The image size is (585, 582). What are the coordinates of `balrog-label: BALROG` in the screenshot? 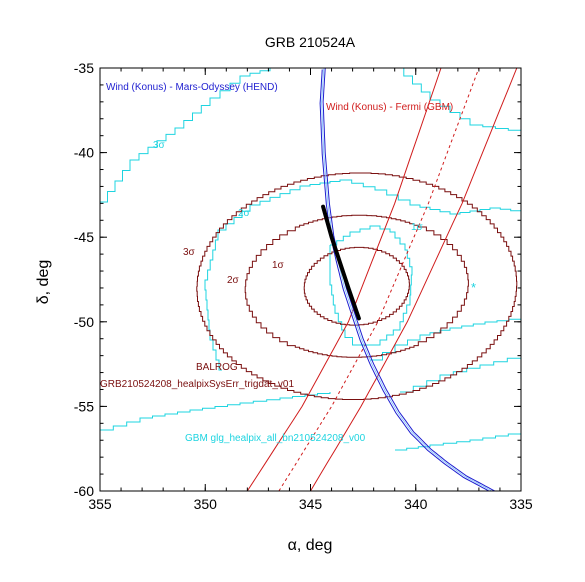 It's located at (217, 367).